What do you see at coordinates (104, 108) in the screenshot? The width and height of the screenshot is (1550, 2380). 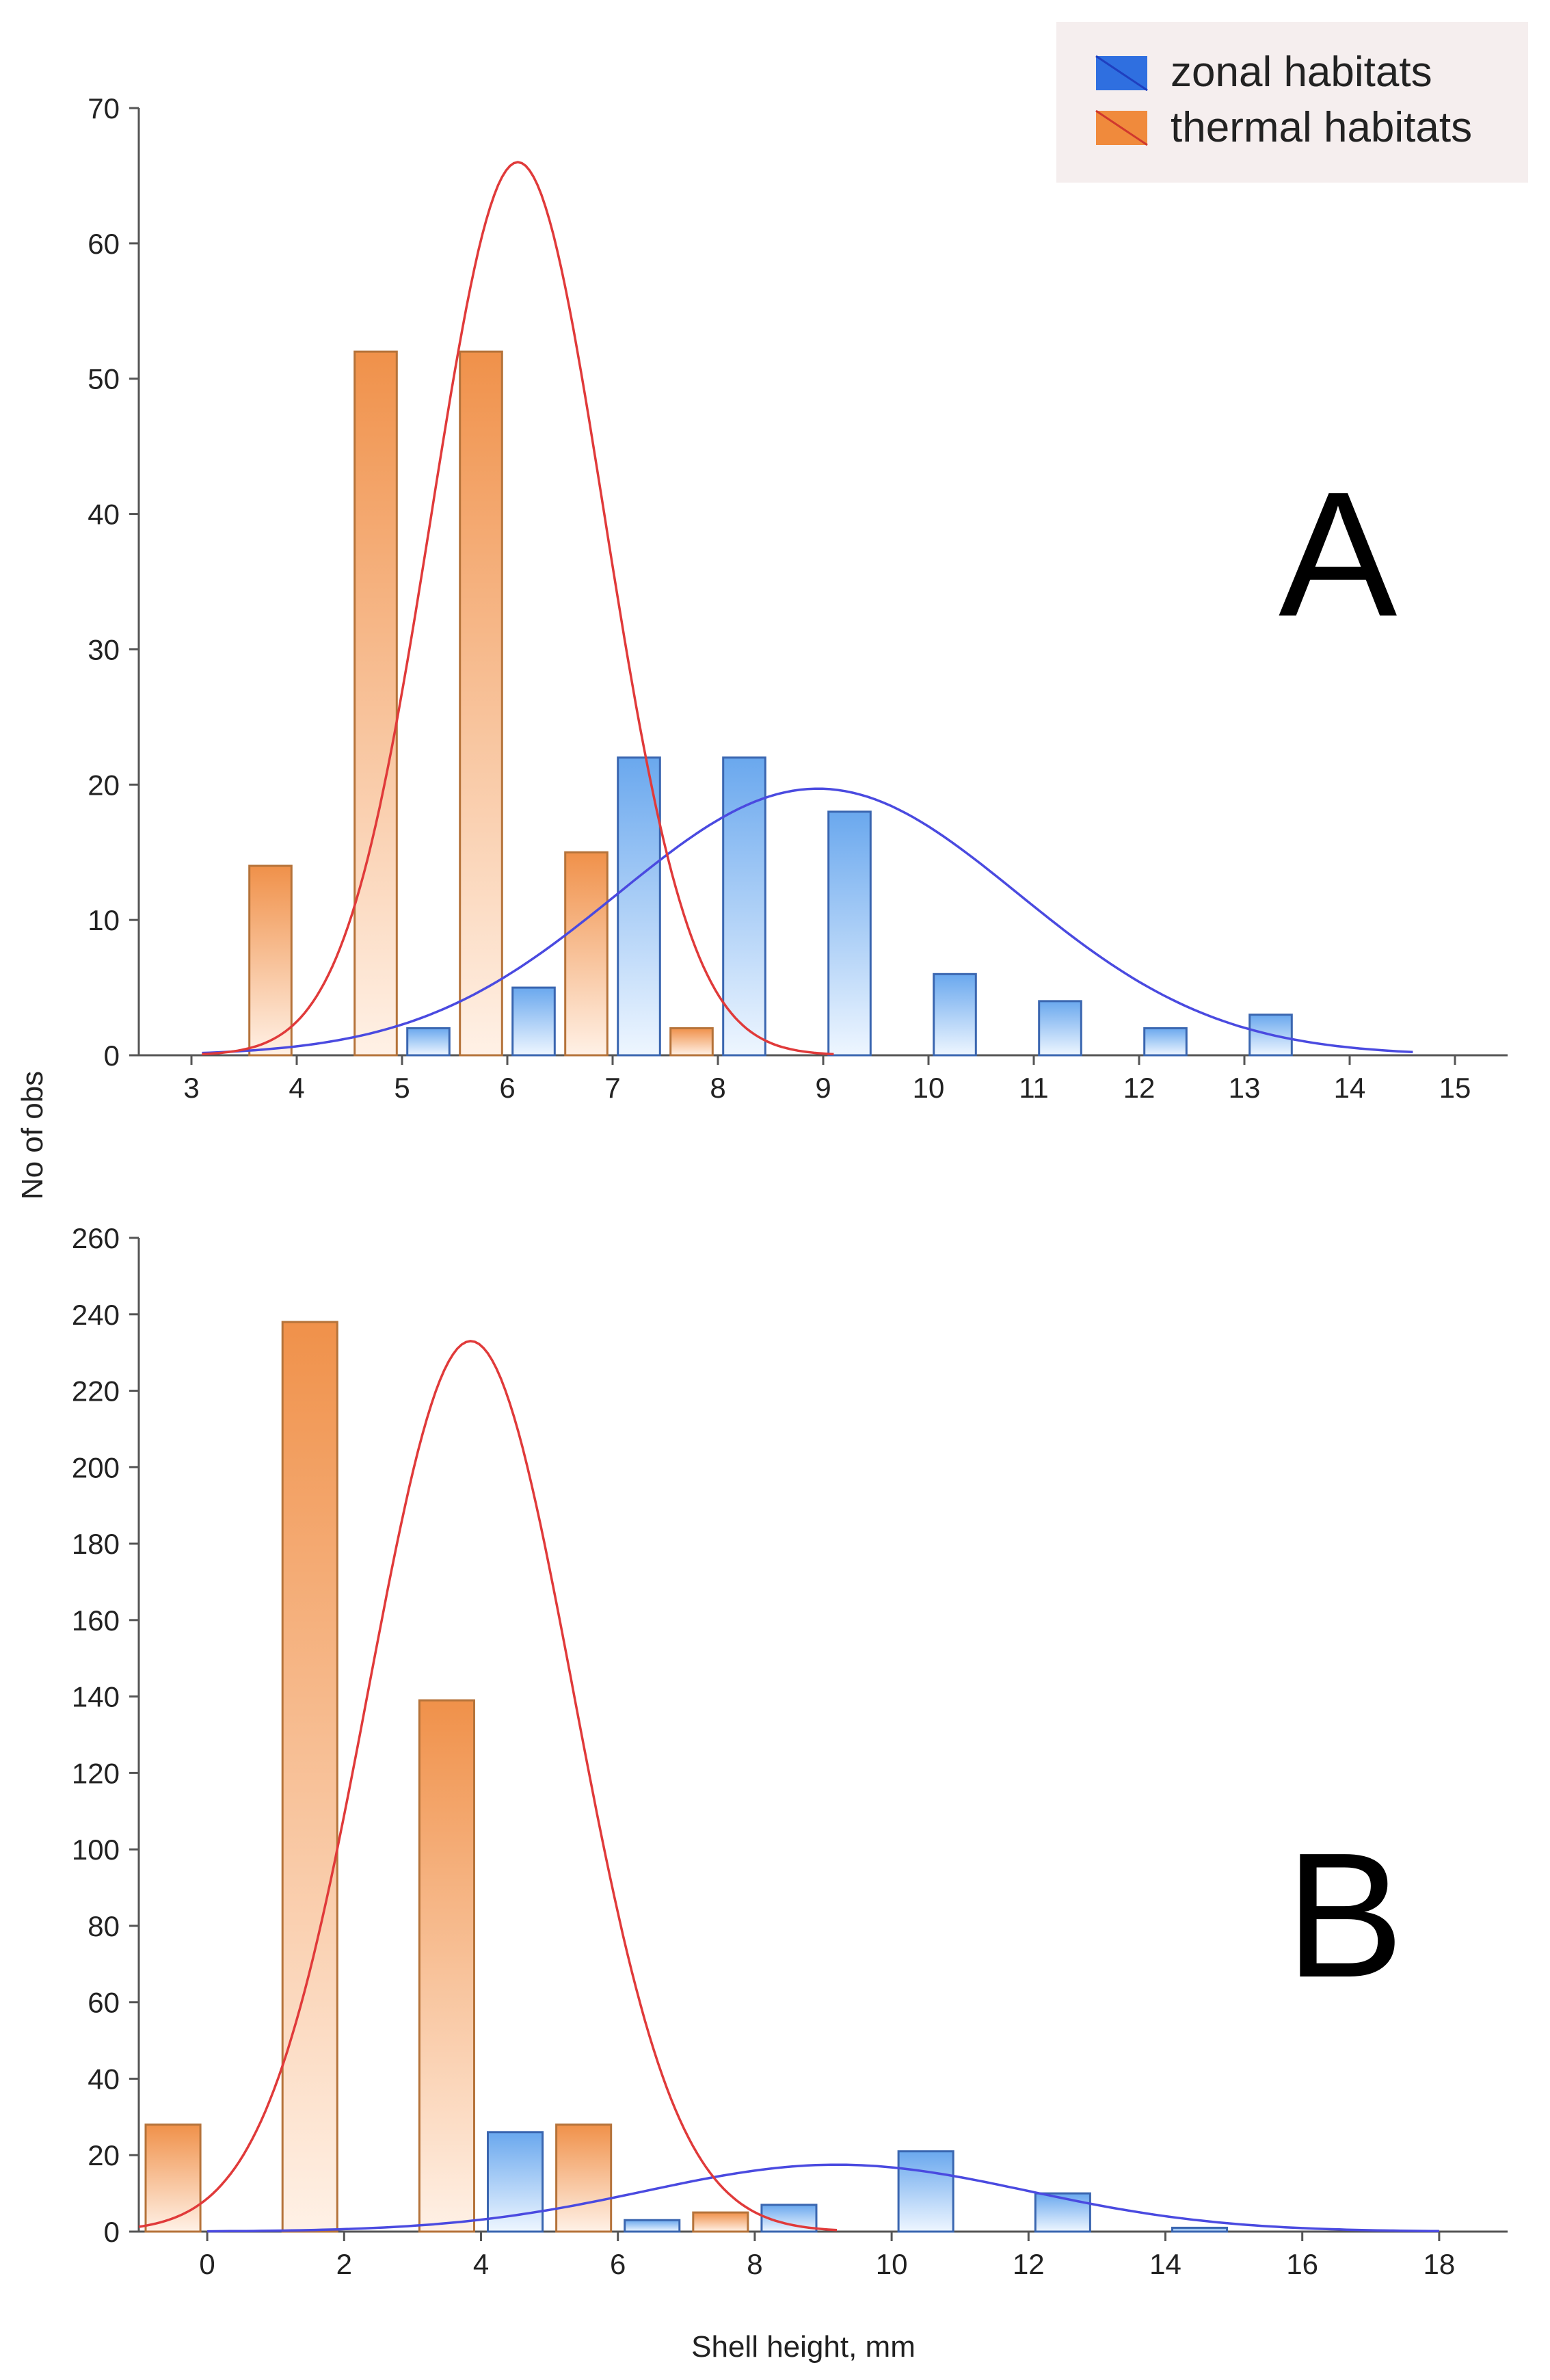 I see `y-tick-label-a: 70` at bounding box center [104, 108].